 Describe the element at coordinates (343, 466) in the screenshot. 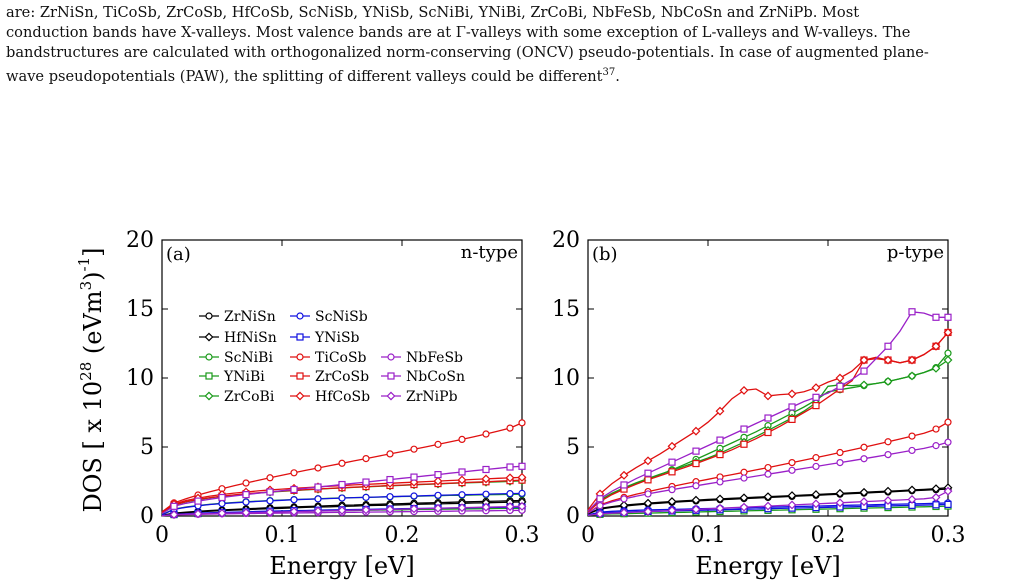

I see `series-ticosb` at that location.